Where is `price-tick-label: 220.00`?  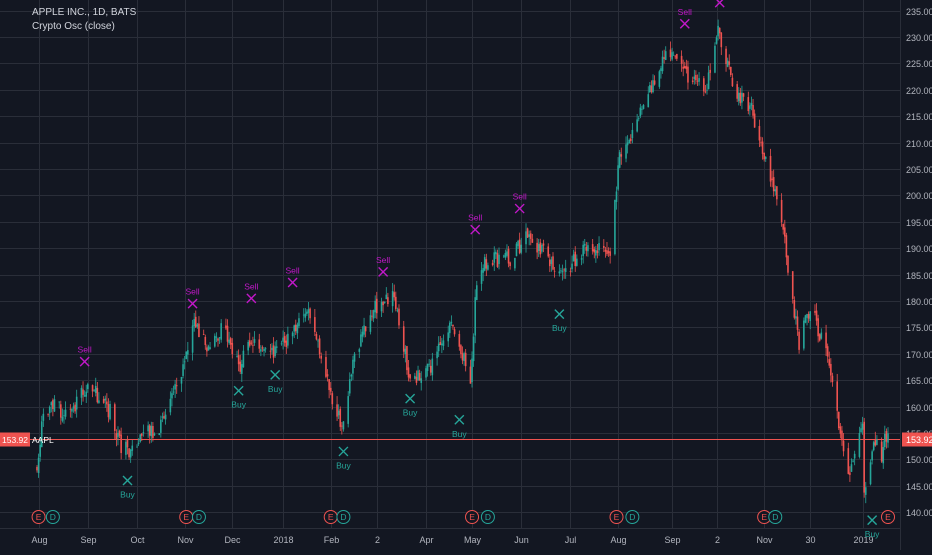 price-tick-label: 220.00 is located at coordinates (919, 91).